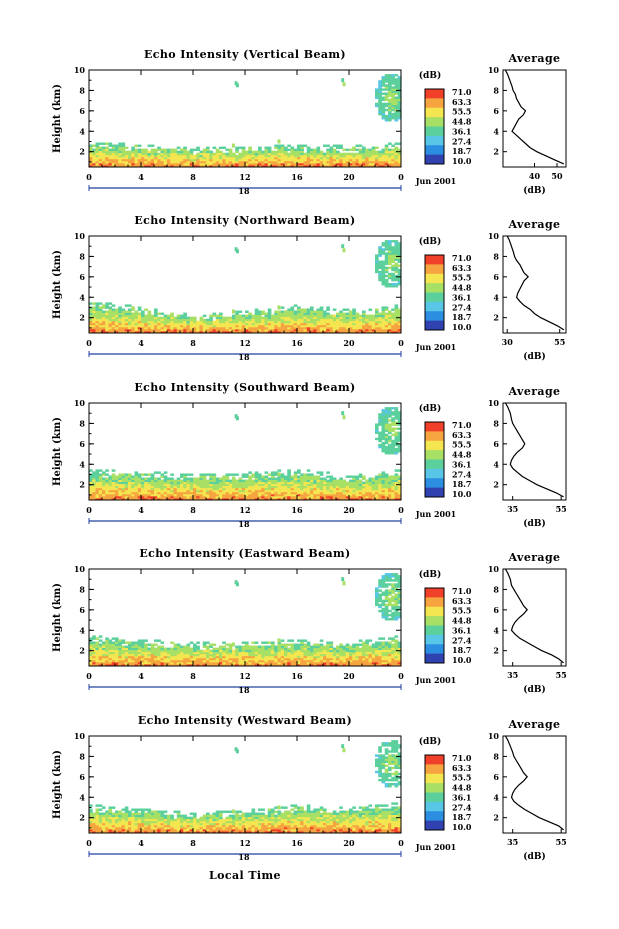 Image resolution: width=619 pixels, height=929 pixels. What do you see at coordinates (349, 343) in the screenshot?
I see `x-tick-label: 20` at bounding box center [349, 343].